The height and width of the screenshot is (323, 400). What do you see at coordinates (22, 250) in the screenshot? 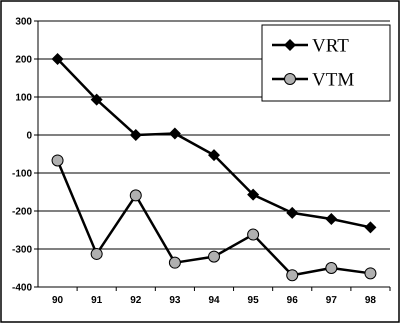
I see `y-tick-label: -300` at bounding box center [22, 250].